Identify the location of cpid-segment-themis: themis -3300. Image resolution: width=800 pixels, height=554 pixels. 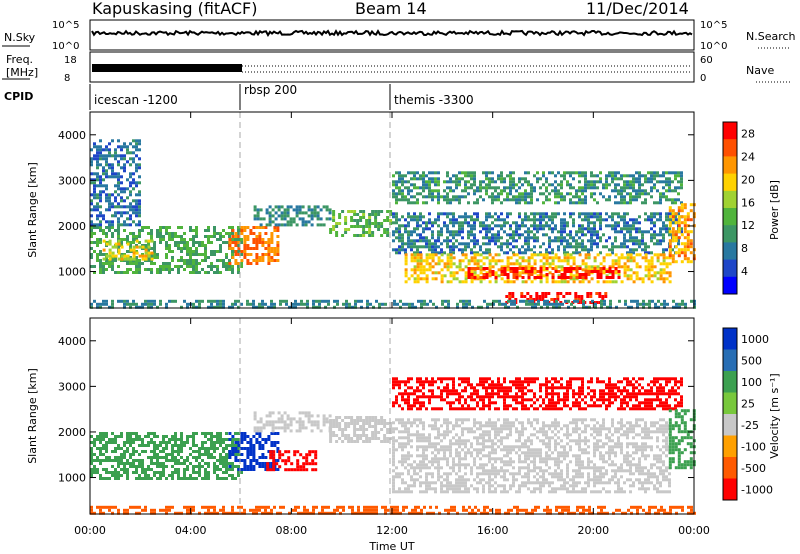
(434, 100).